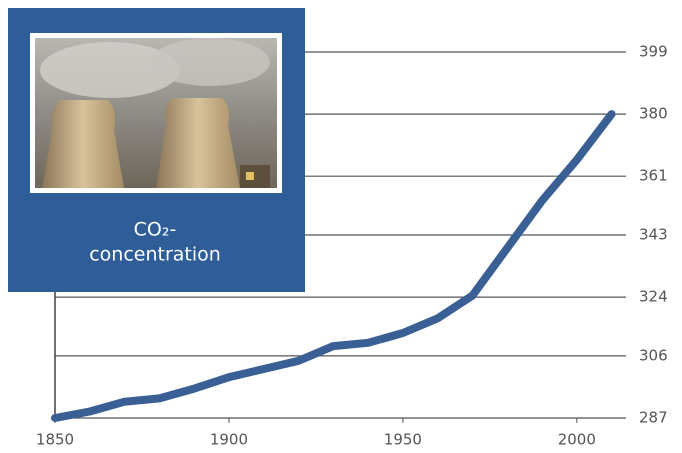 This screenshot has width=682, height=453. Describe the element at coordinates (156, 113) in the screenshot. I see `photo` at that location.